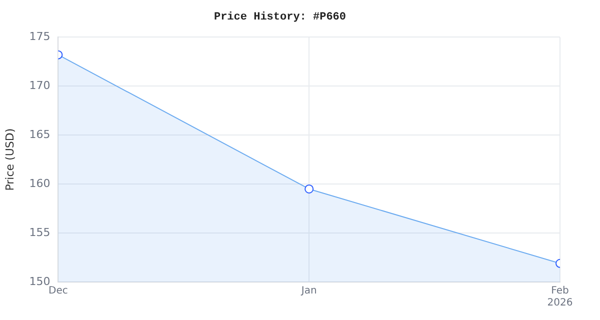 This screenshot has width=600, height=320. What do you see at coordinates (280, 17) in the screenshot?
I see `chart-title: Price History: #P660` at bounding box center [280, 17].